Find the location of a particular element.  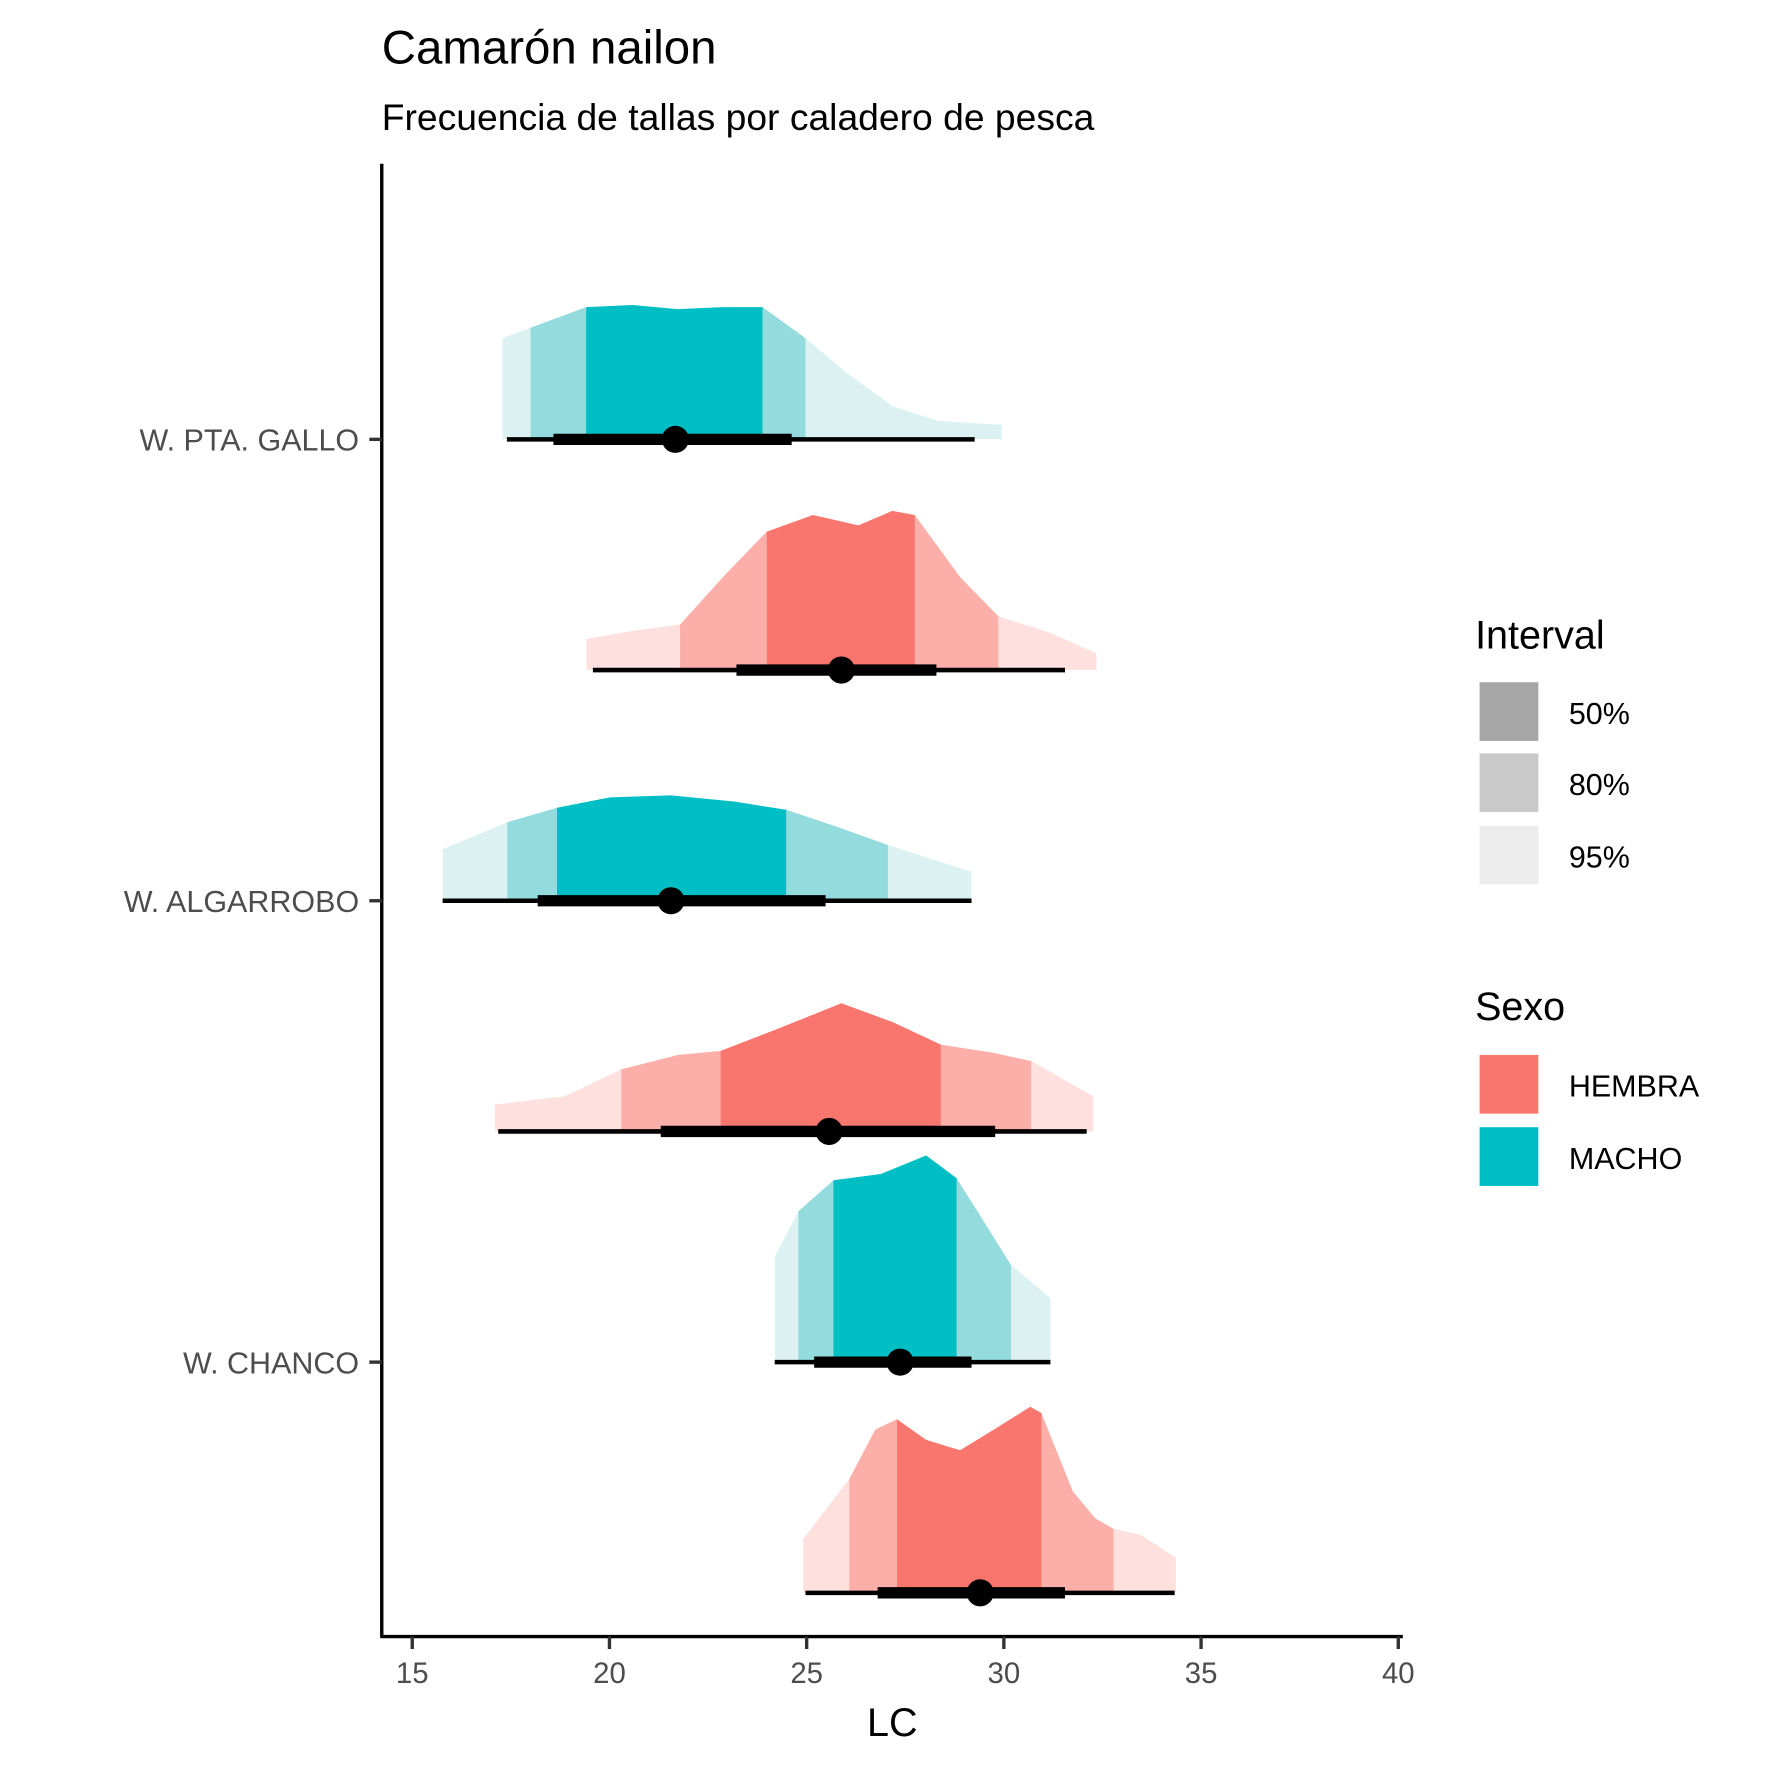

legend-label-macho: MACHO is located at coordinates (1625, 1159).